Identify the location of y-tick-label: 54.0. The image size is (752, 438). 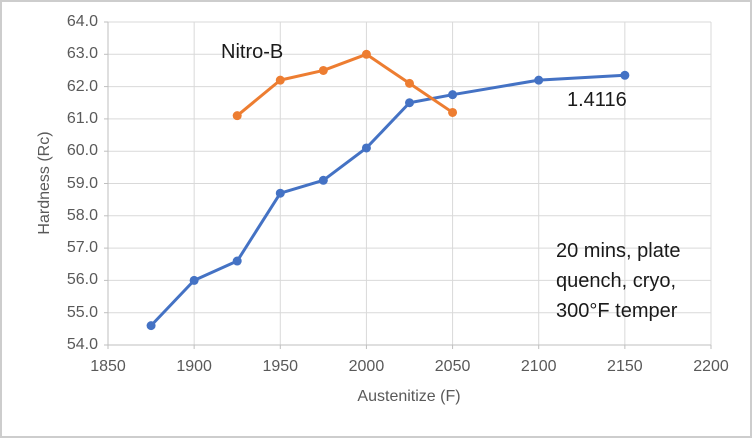
(82, 344).